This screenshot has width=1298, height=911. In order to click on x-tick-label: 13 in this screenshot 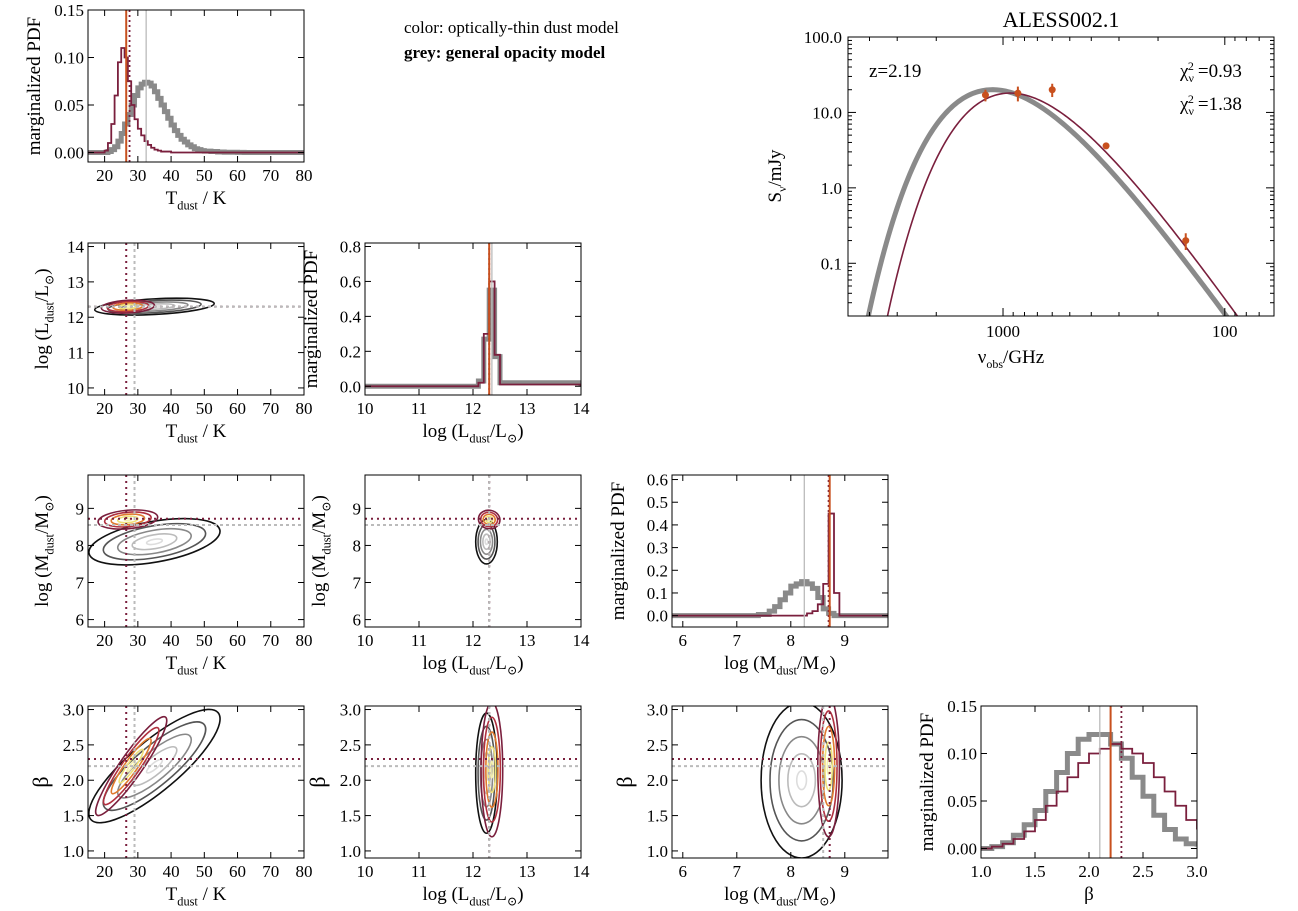, I will do `click(527, 408)`.